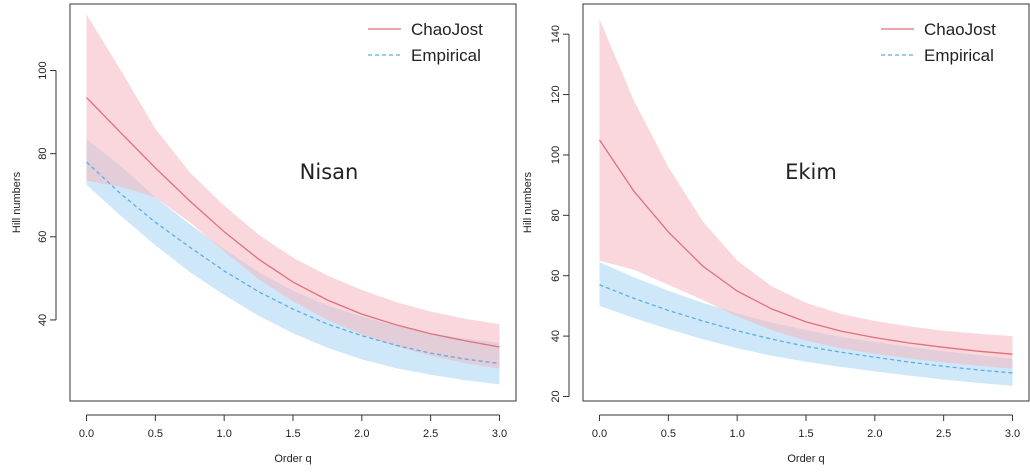  What do you see at coordinates (556, 396) in the screenshot?
I see `y-tick-label: 20` at bounding box center [556, 396].